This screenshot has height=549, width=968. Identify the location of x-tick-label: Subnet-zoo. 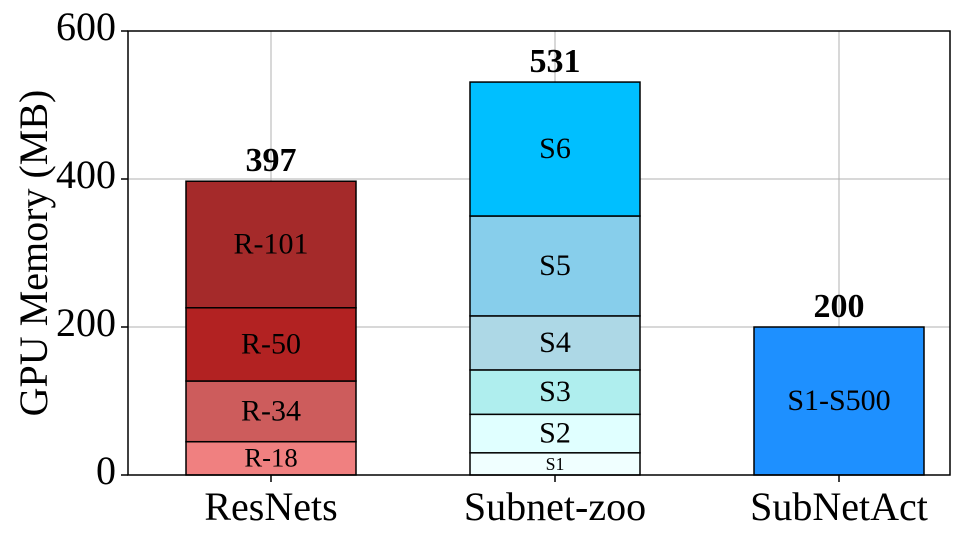
(555, 506).